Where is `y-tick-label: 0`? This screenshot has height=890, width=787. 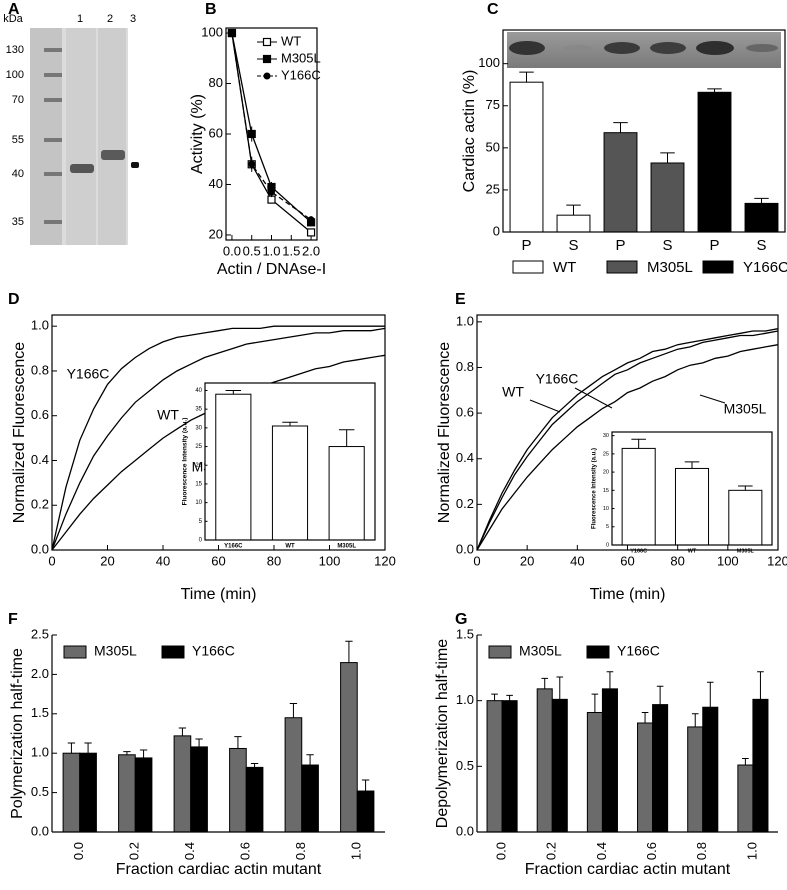 y-tick-label: 0 is located at coordinates (607, 545).